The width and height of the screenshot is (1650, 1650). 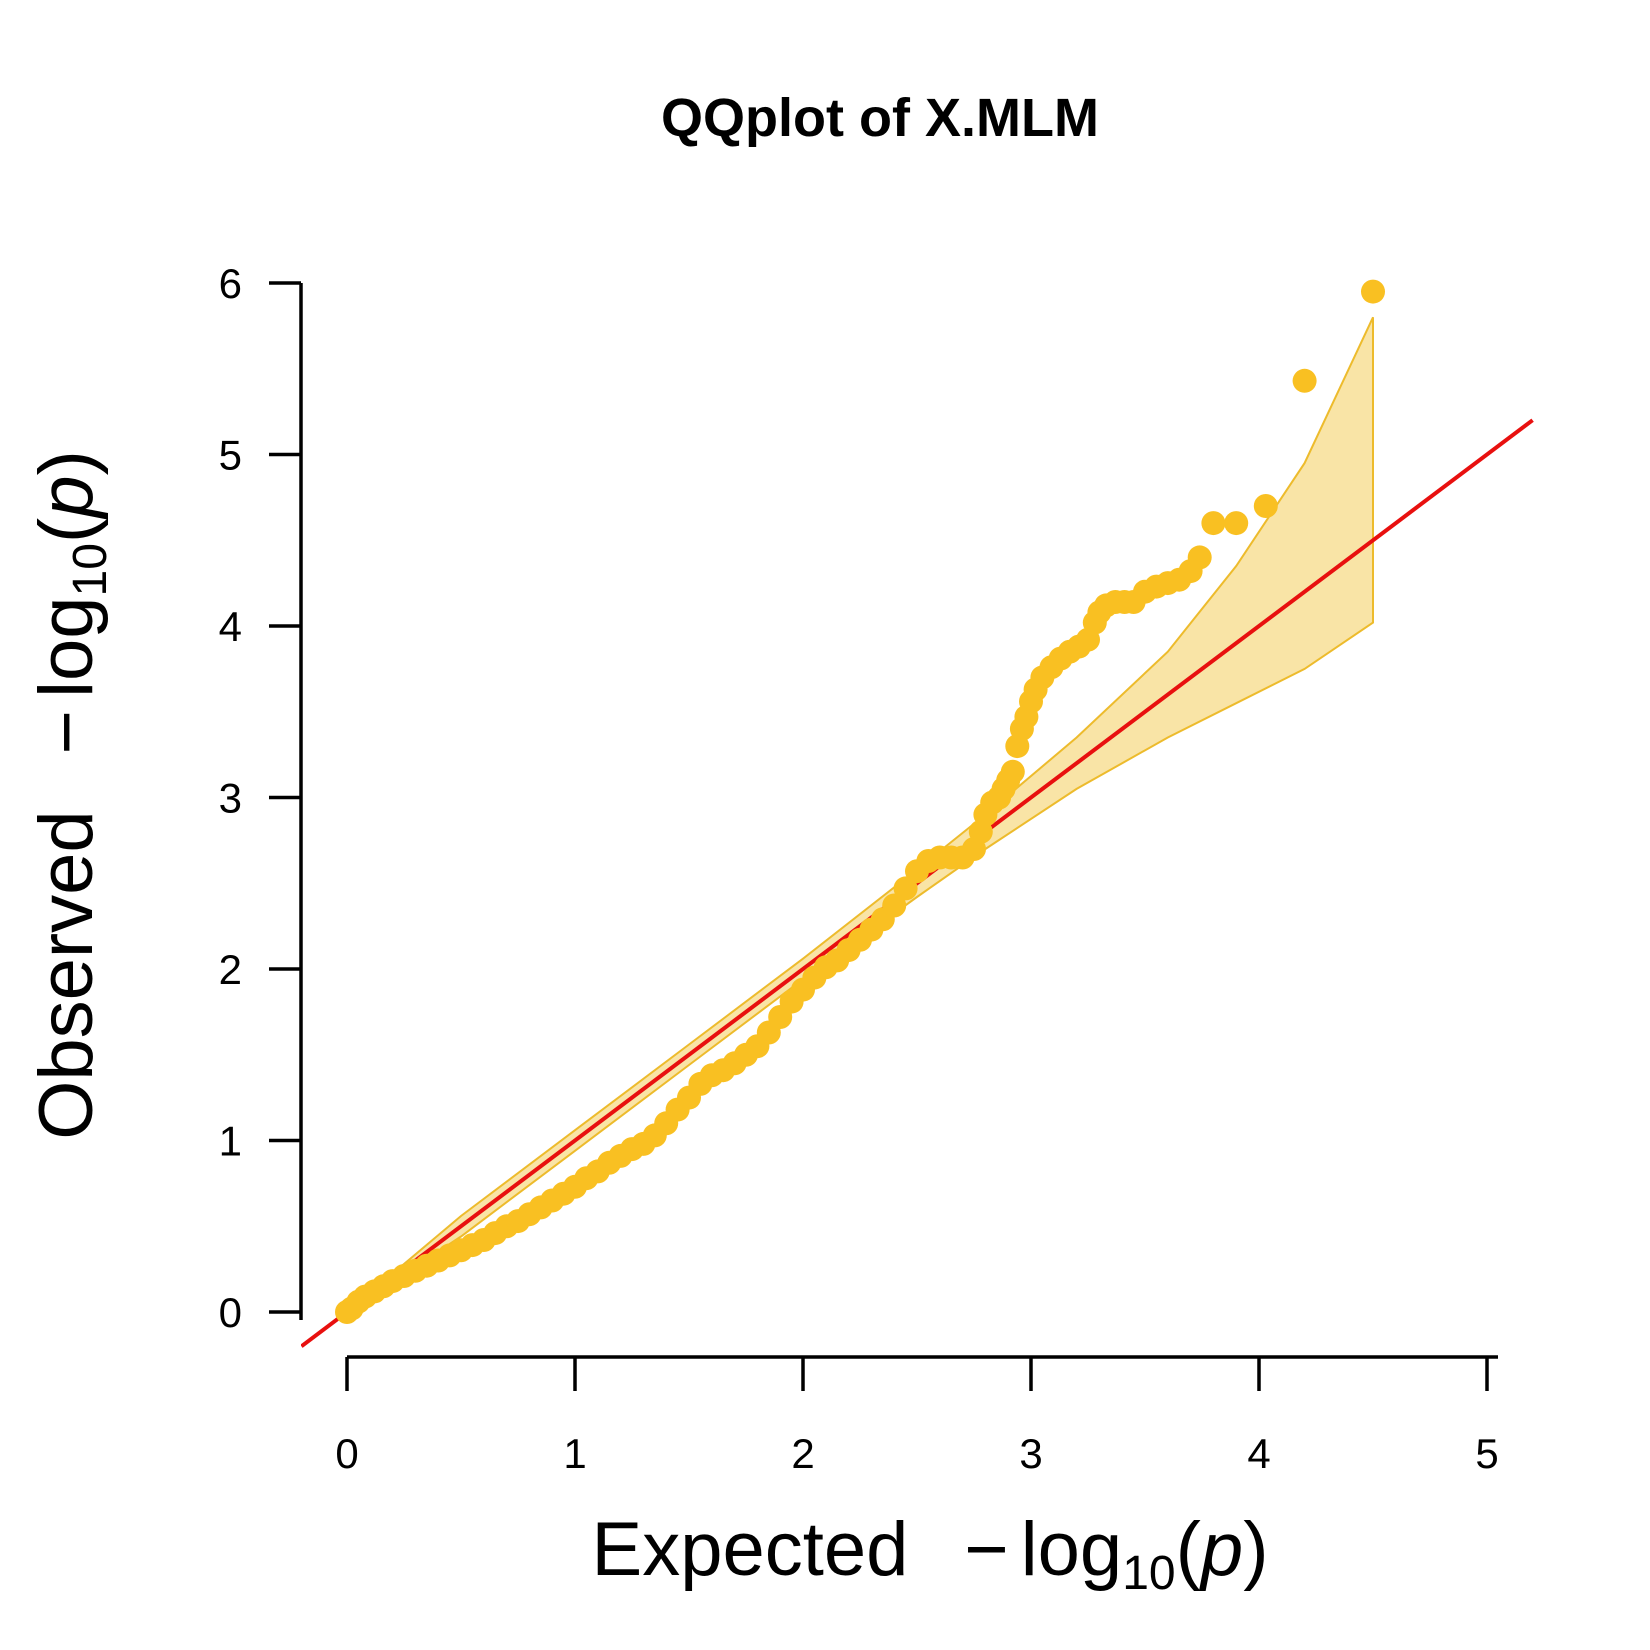 I want to click on x-tick-label: 4, so click(x=1258, y=1453).